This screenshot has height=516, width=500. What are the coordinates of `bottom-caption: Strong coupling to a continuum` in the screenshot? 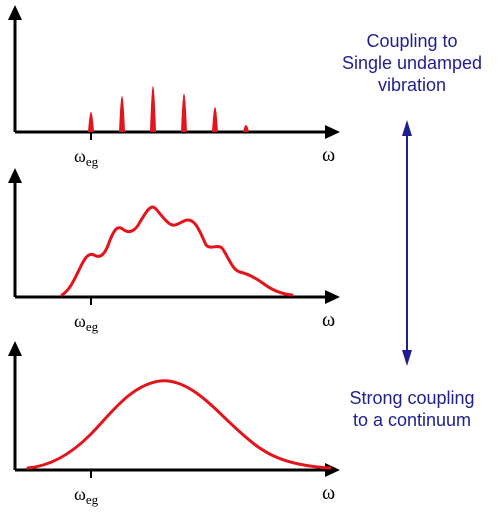 It's located at (412, 409).